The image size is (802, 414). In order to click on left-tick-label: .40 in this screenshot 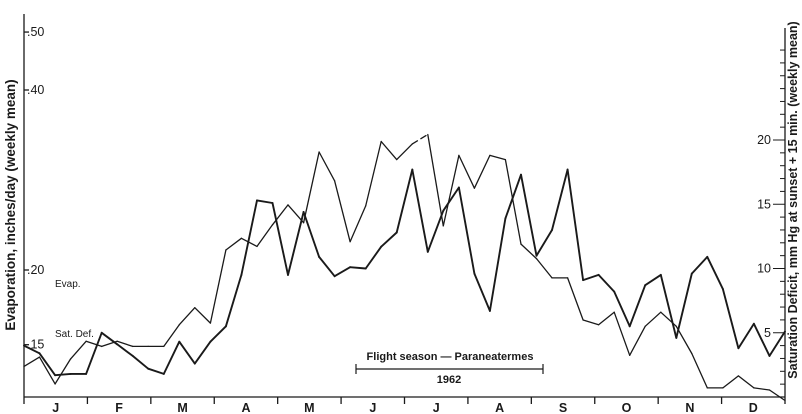, I will do `click(35, 90)`.